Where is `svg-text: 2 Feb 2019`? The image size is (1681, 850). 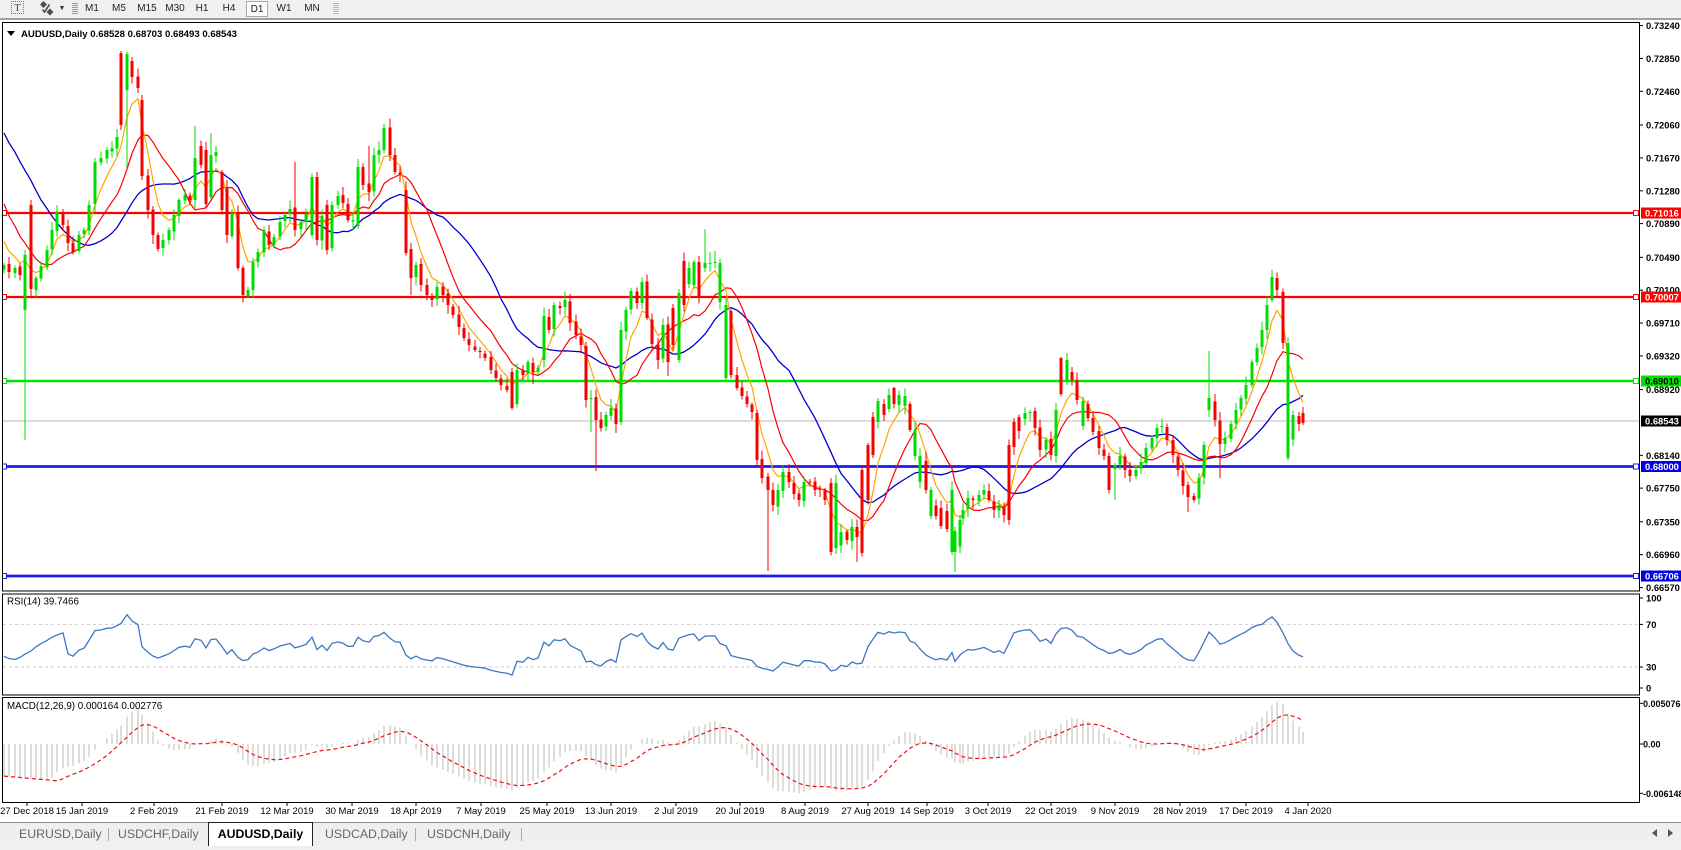
svg-text: 2 Feb 2019 is located at coordinates (154, 811).